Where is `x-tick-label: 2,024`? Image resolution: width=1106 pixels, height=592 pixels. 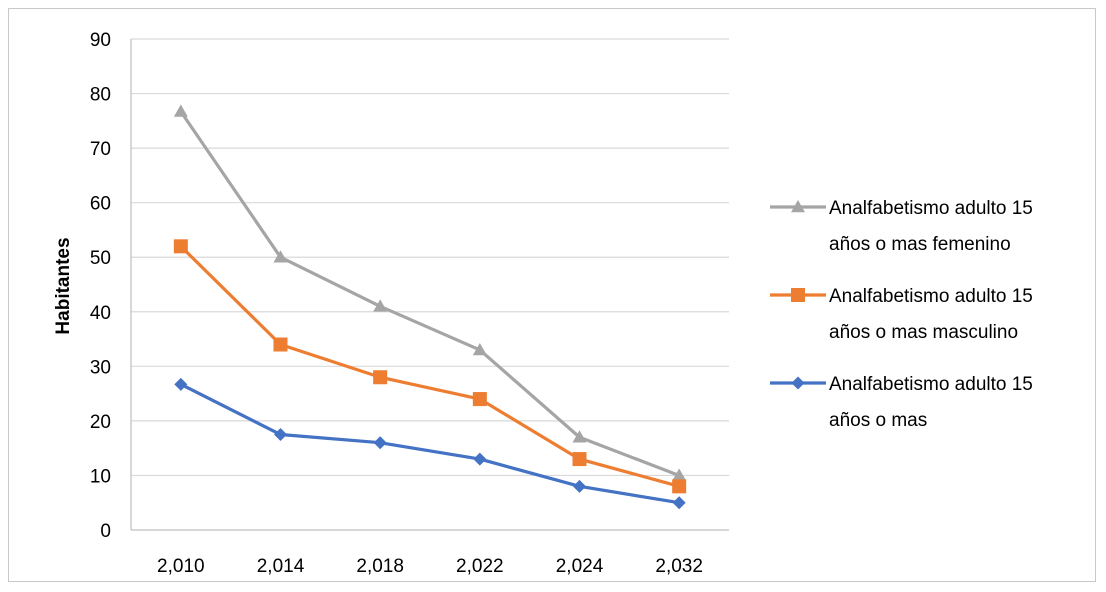 x-tick-label: 2,024 is located at coordinates (580, 566).